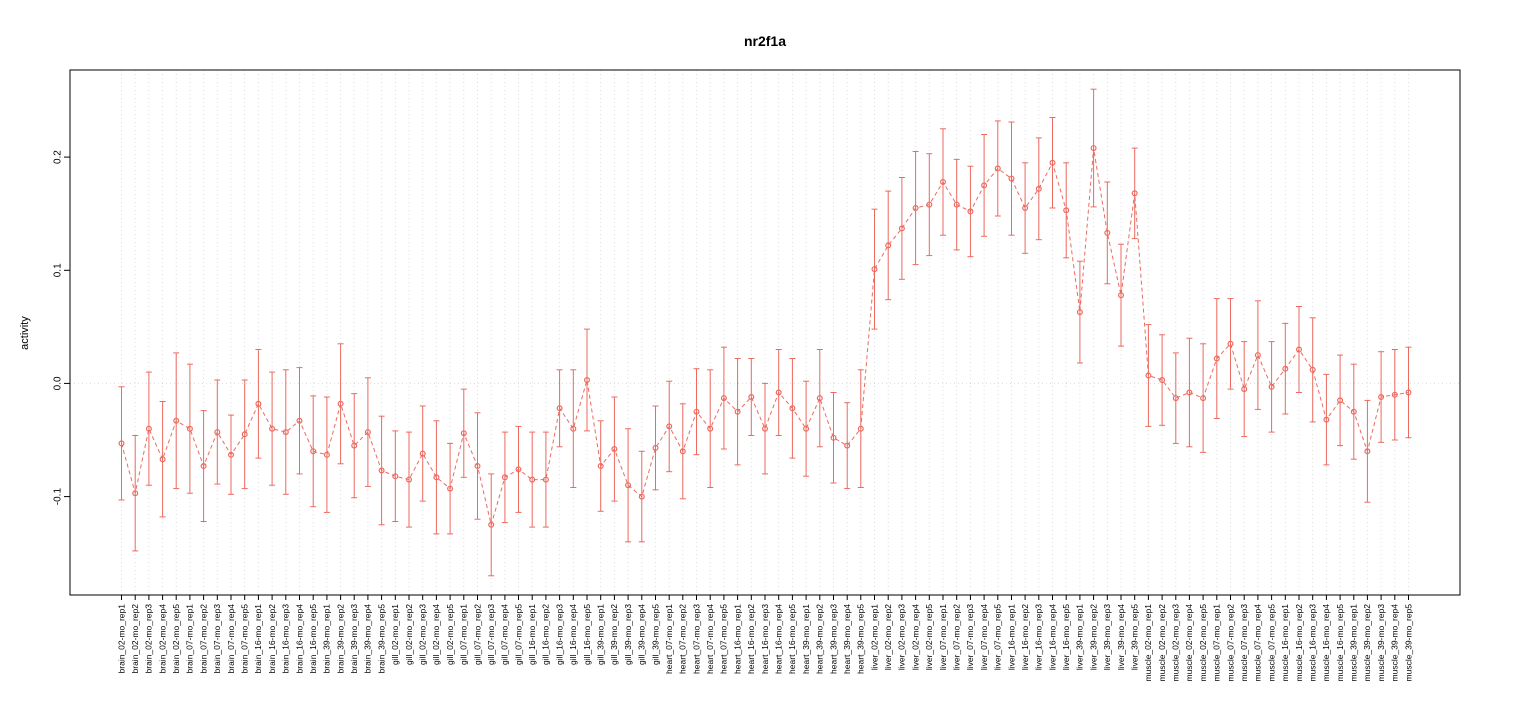 The height and width of the screenshot is (720, 1530). Describe the element at coordinates (1176, 643) in the screenshot. I see `x-tick-label: muscle_02-mo_rep3` at that location.